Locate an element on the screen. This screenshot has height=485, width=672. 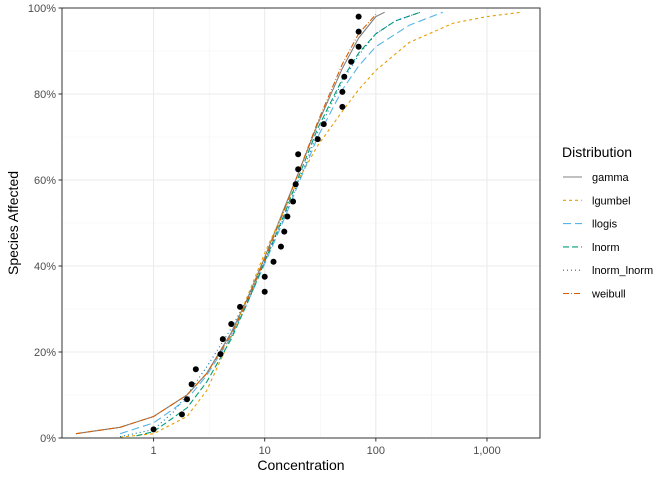
x-axis-title: Concentration is located at coordinates (300, 465).